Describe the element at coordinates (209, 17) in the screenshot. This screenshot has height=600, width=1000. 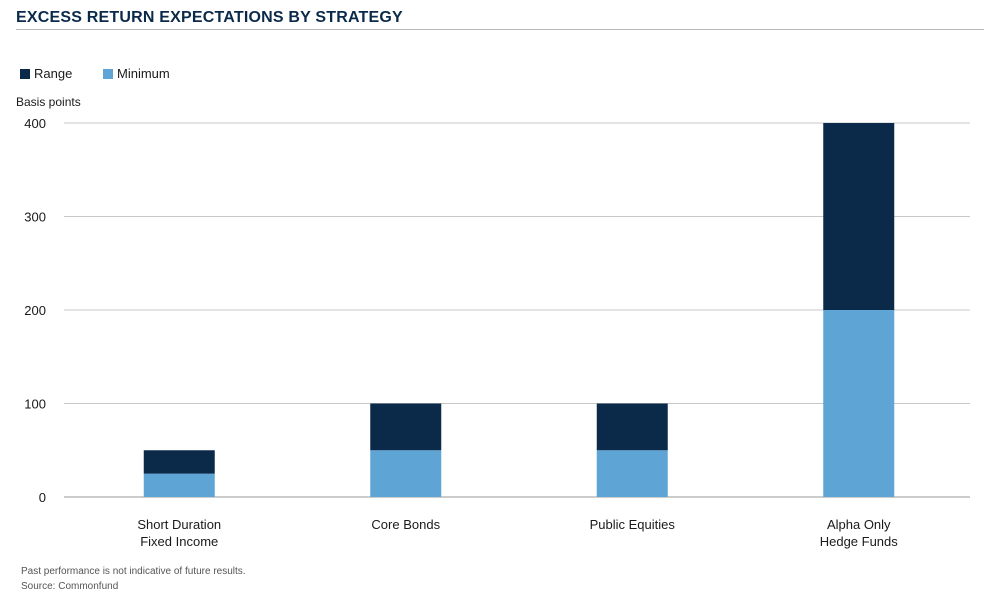
I see `chart-title: EXCESS RETURN EXPECTATIONS BY STRATEGY` at that location.